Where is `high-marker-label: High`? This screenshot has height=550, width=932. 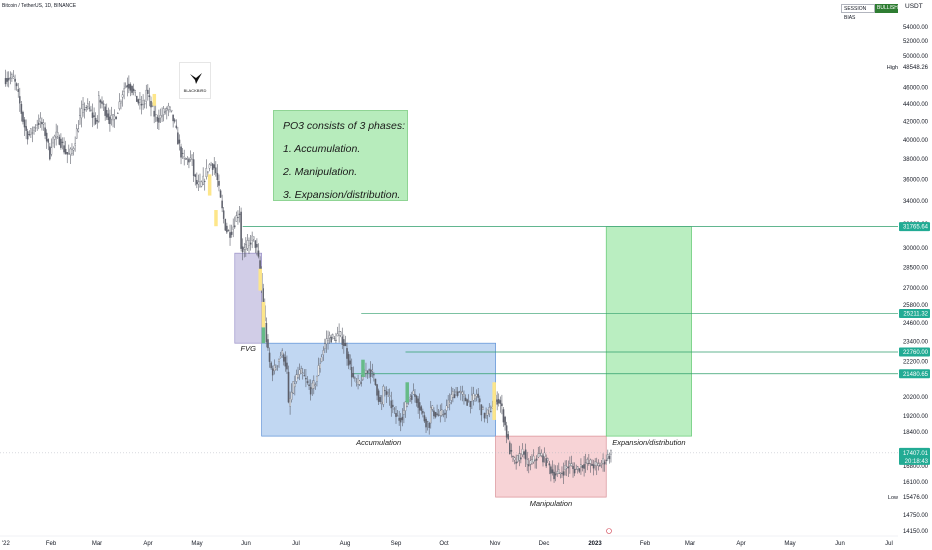
high-marker-label: High is located at coordinates (892, 68).